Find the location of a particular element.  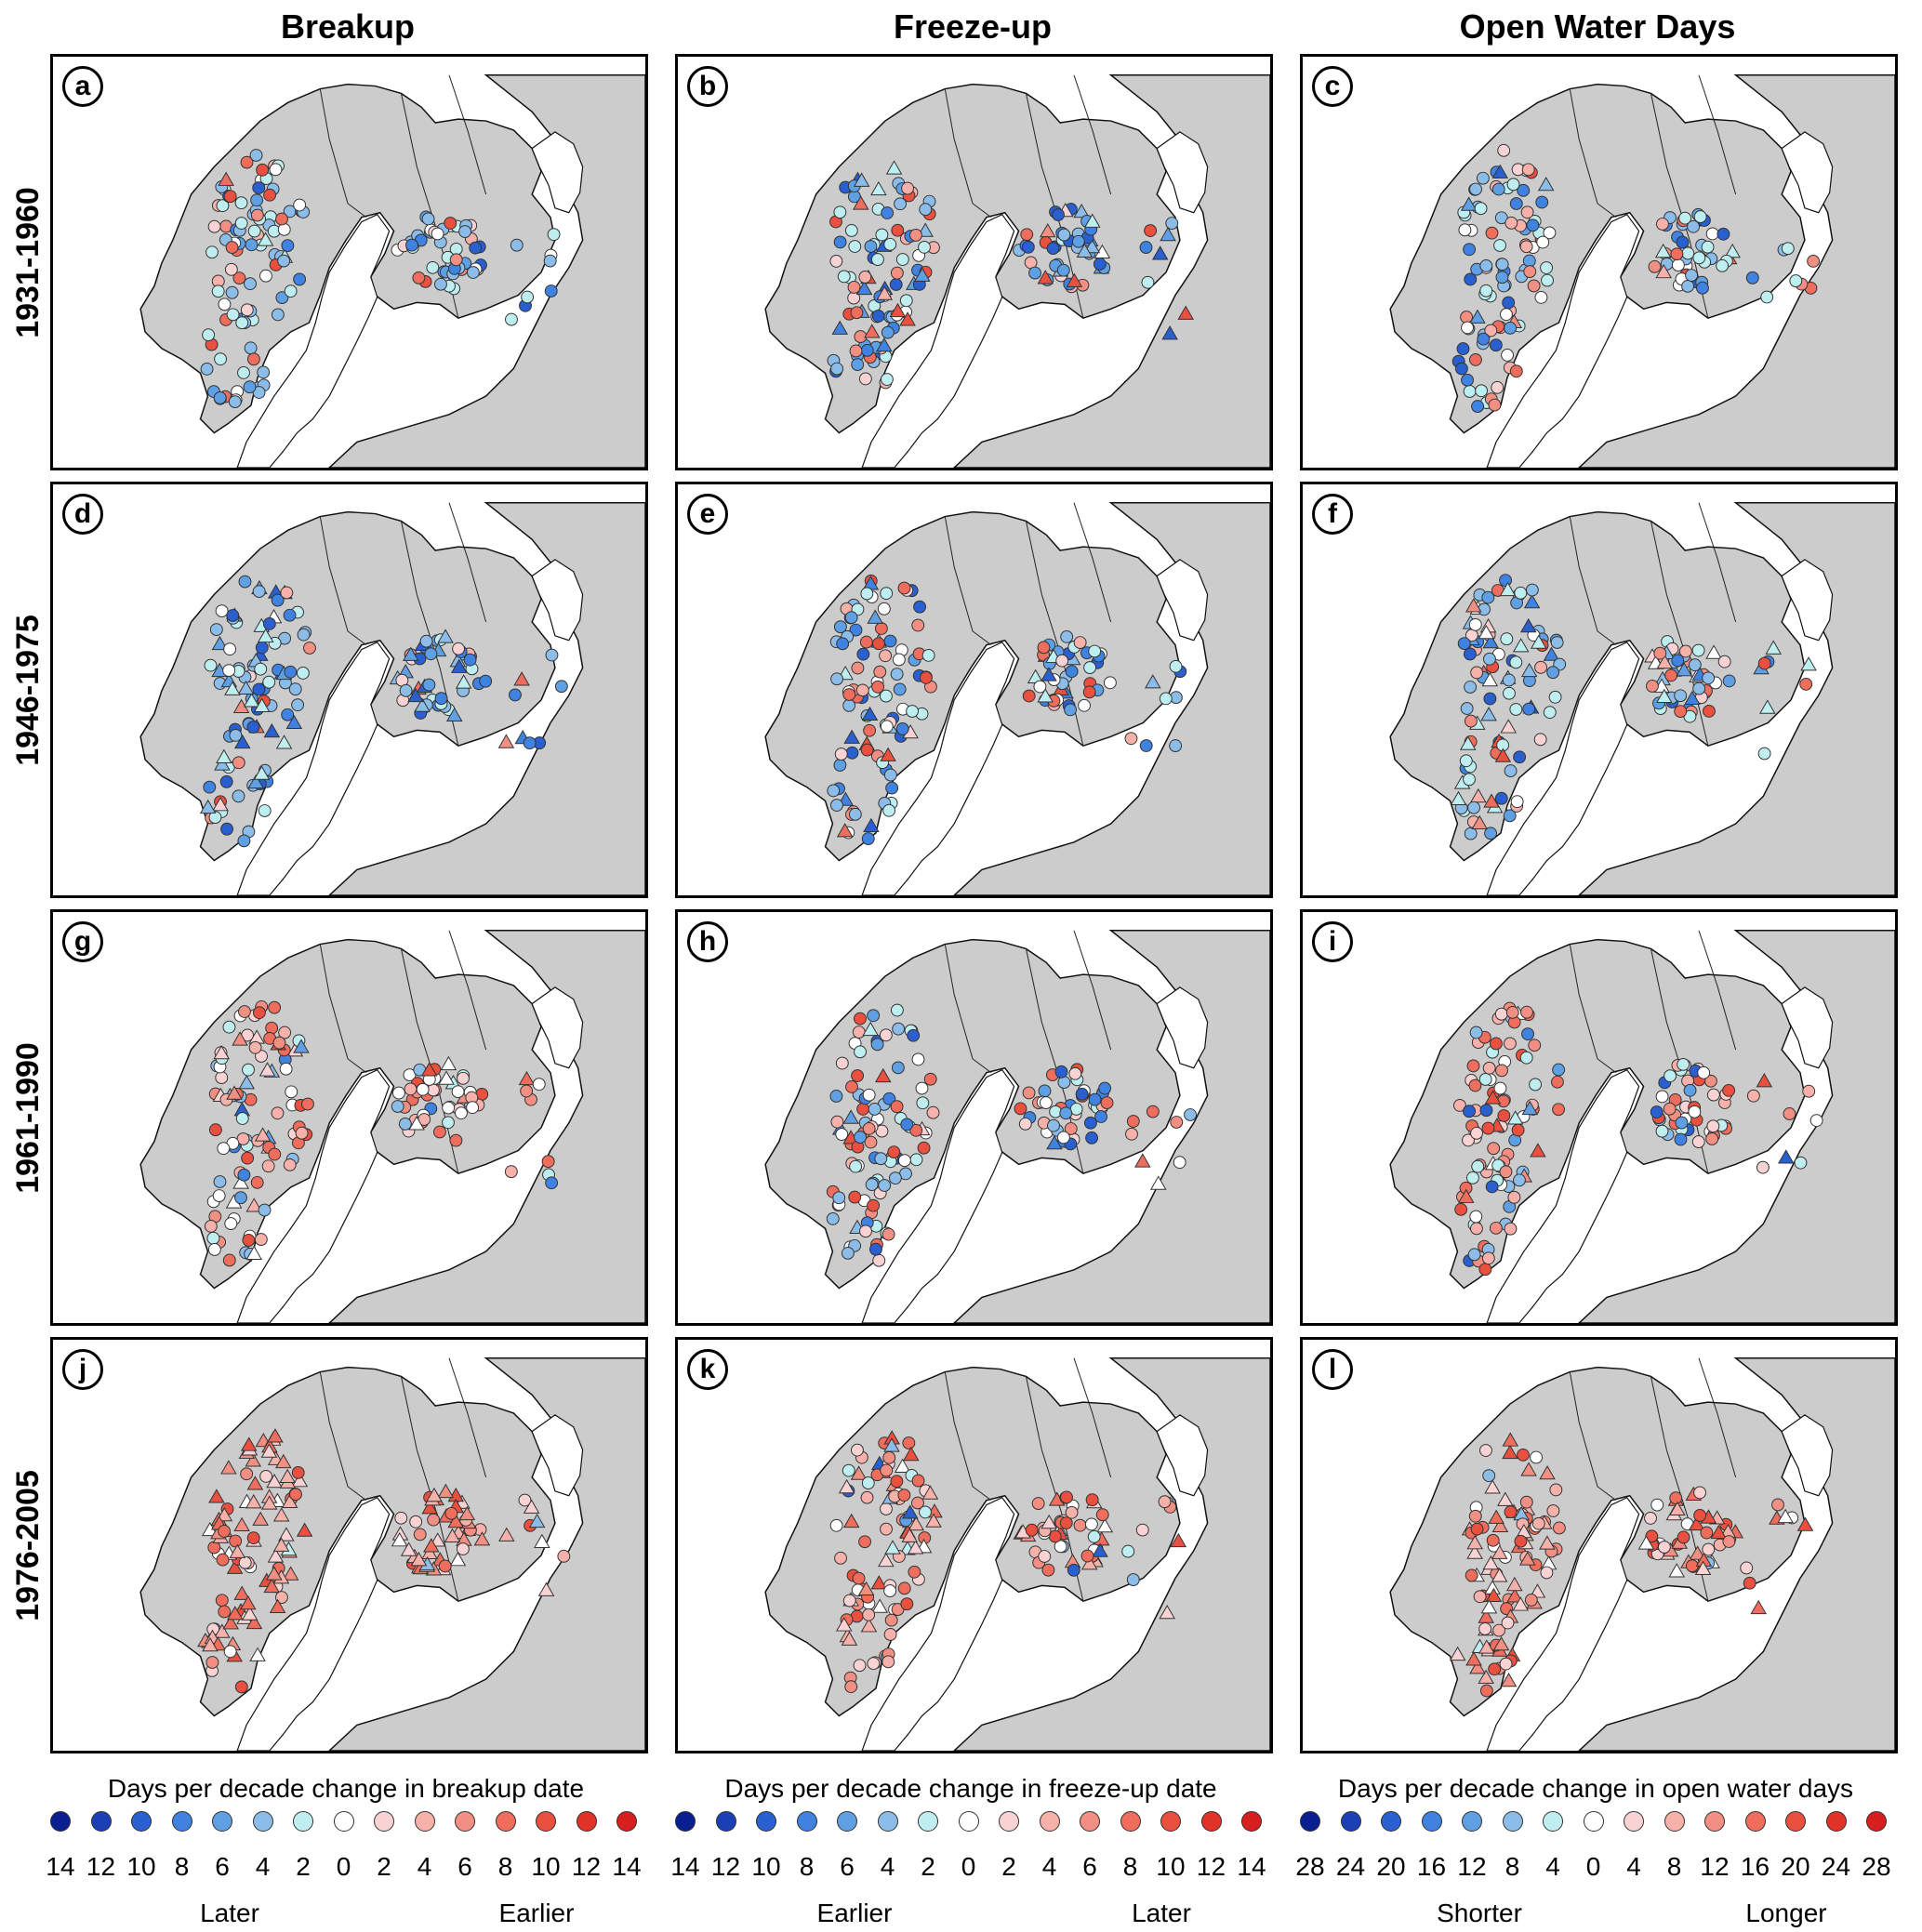

legend-tick-label: 0 is located at coordinates (1593, 1866).